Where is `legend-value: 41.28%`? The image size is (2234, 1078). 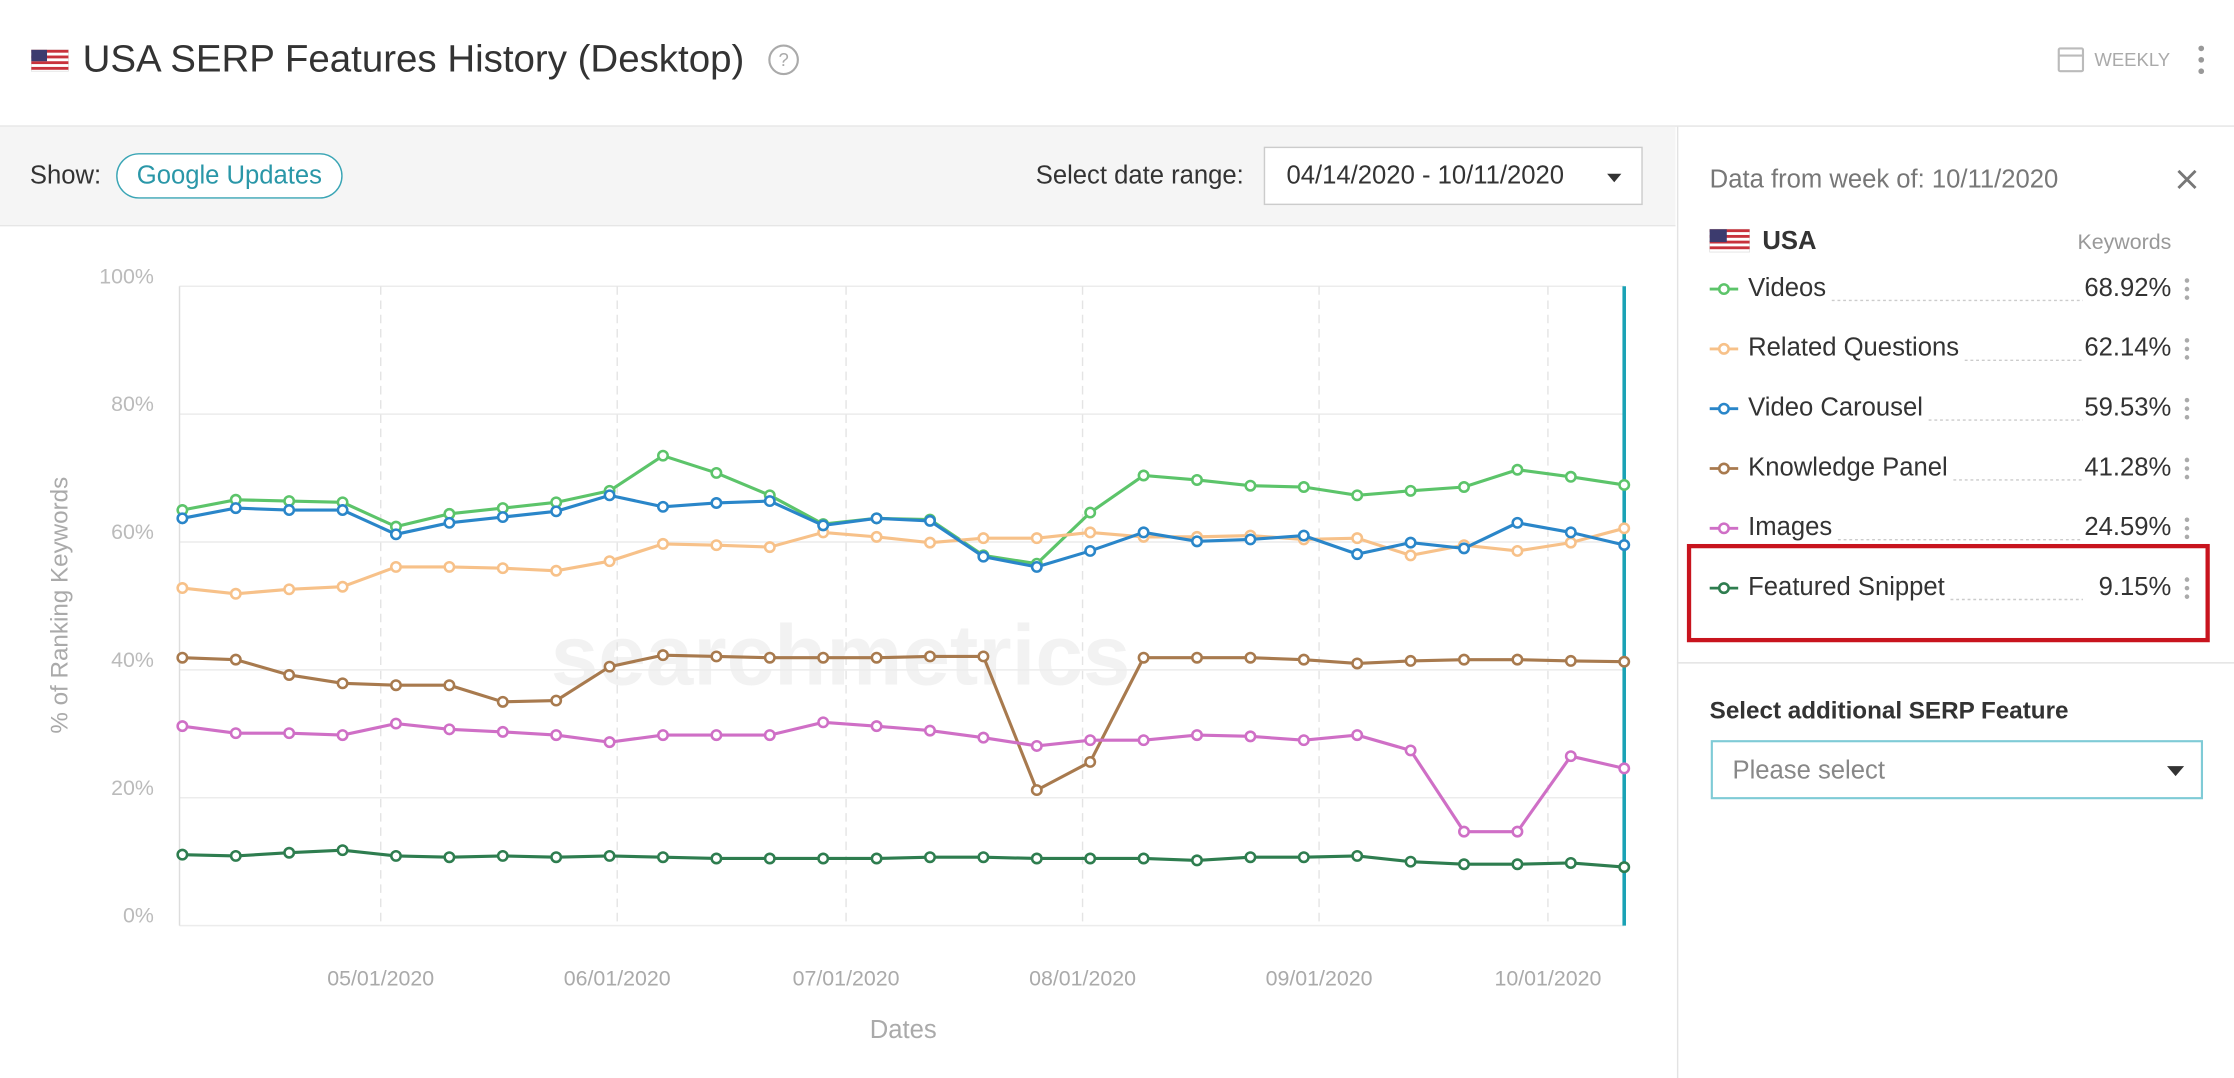 legend-value: 41.28% is located at coordinates (2127, 467).